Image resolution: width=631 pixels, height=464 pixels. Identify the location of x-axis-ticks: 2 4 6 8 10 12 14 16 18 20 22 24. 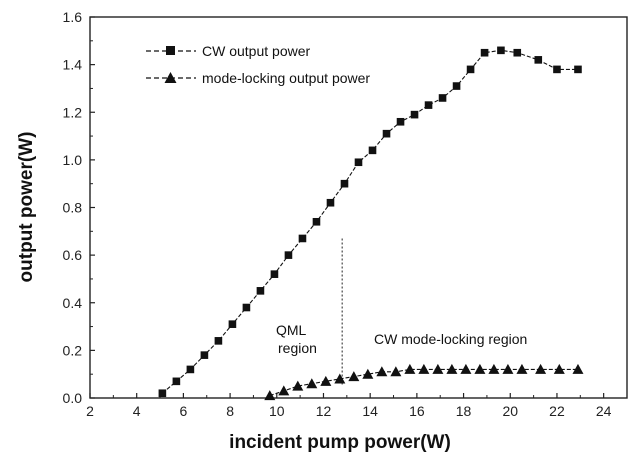
(349, 406).